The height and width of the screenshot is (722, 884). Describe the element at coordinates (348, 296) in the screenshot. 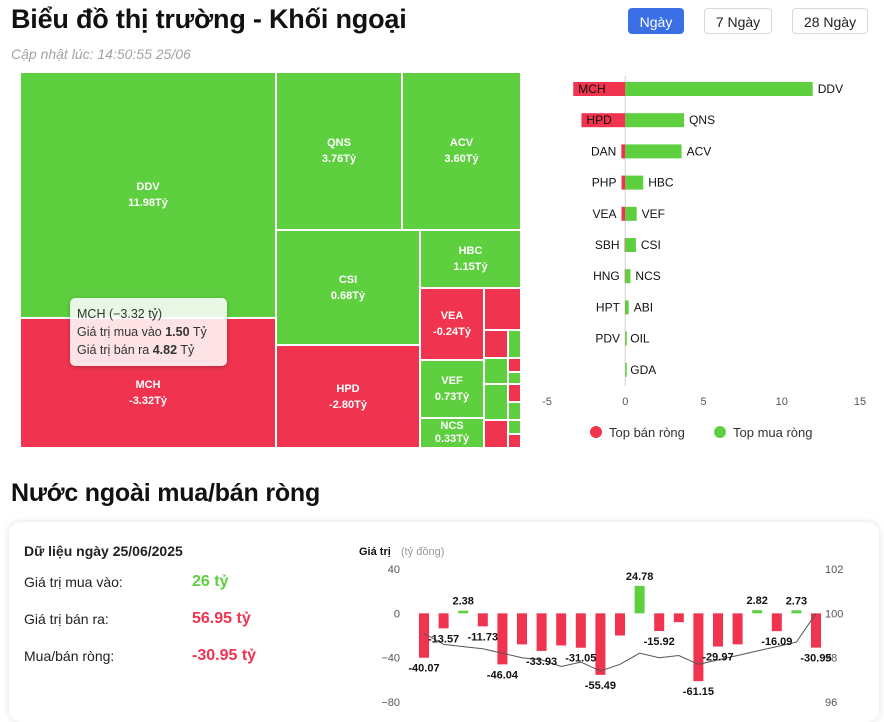

I see `treemap-cell-value: 0.68Tỷ` at that location.